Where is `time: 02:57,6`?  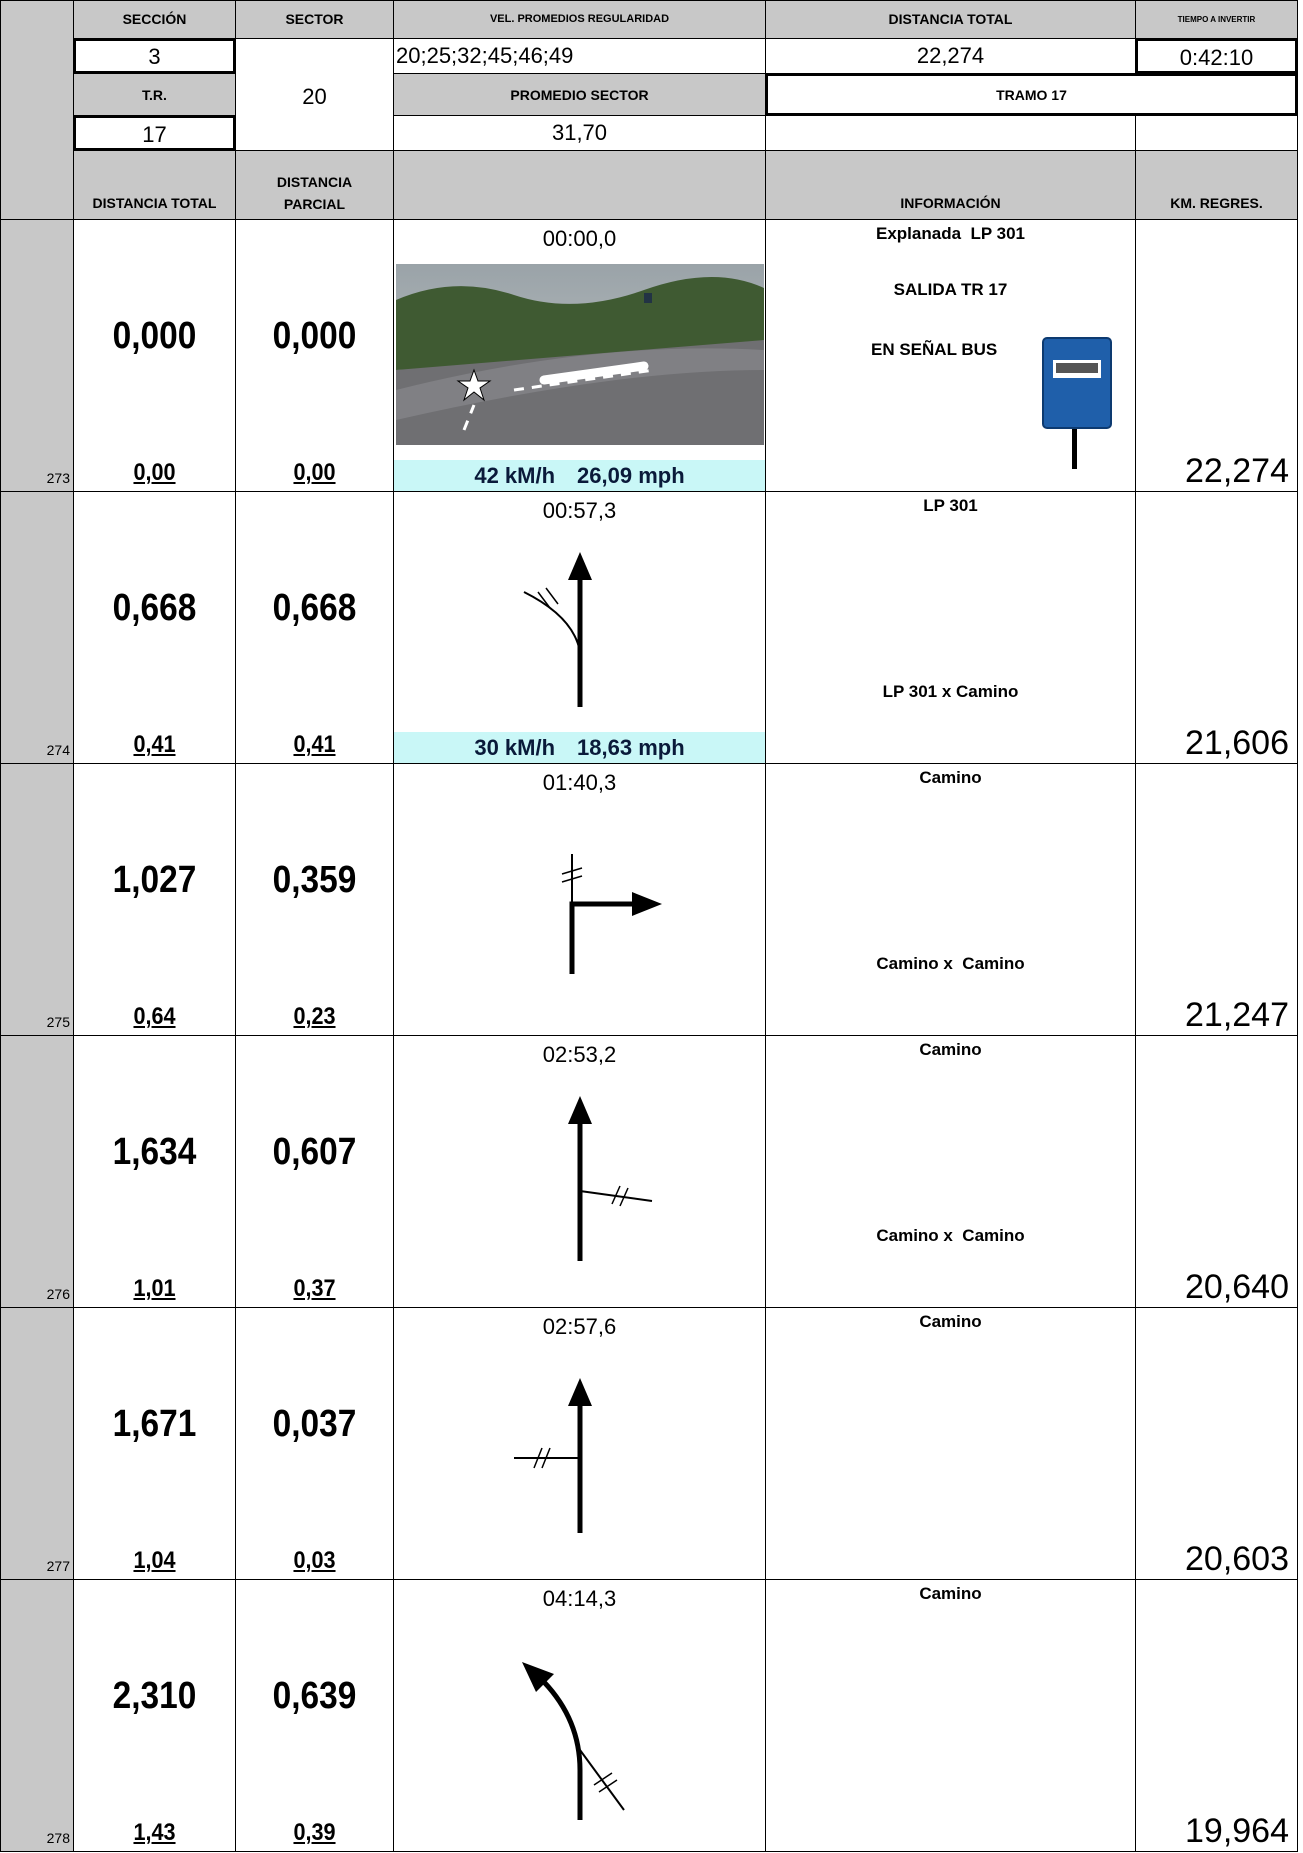
time: 02:57,6 is located at coordinates (579, 1326).